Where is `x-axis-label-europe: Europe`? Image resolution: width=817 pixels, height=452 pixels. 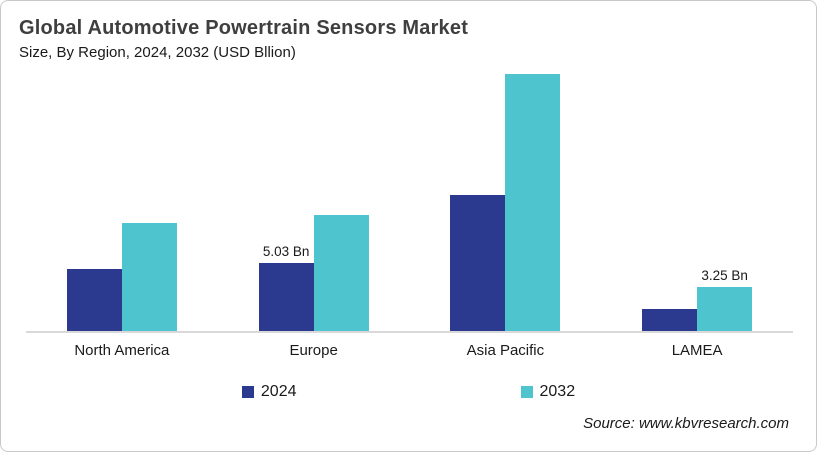
x-axis-label-europe: Europe is located at coordinates (313, 350).